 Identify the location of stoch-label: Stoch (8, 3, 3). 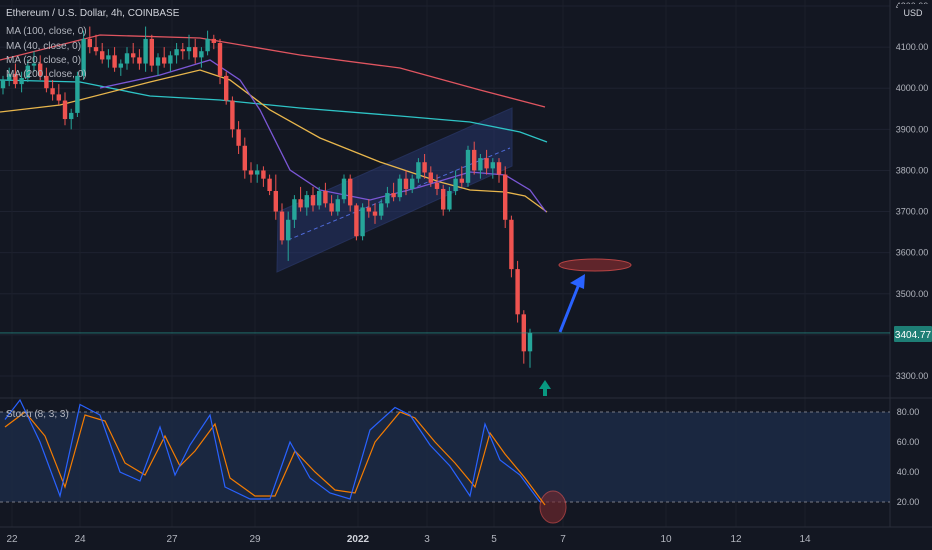
(37, 414).